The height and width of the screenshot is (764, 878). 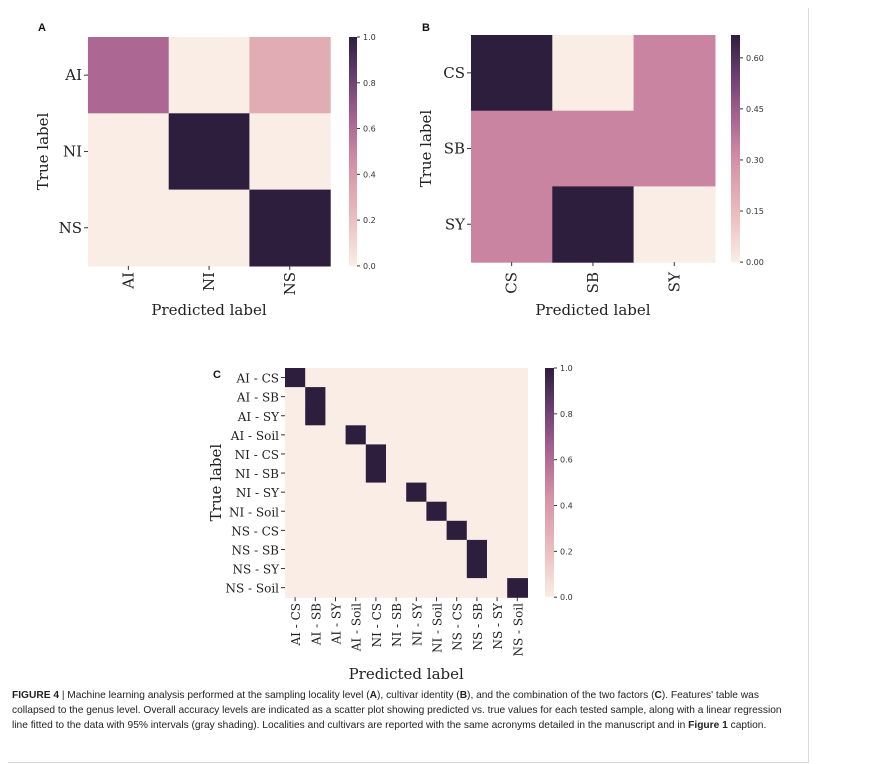 I want to click on panel-a-colorbar-tick-label: 0.8, so click(x=369, y=83).